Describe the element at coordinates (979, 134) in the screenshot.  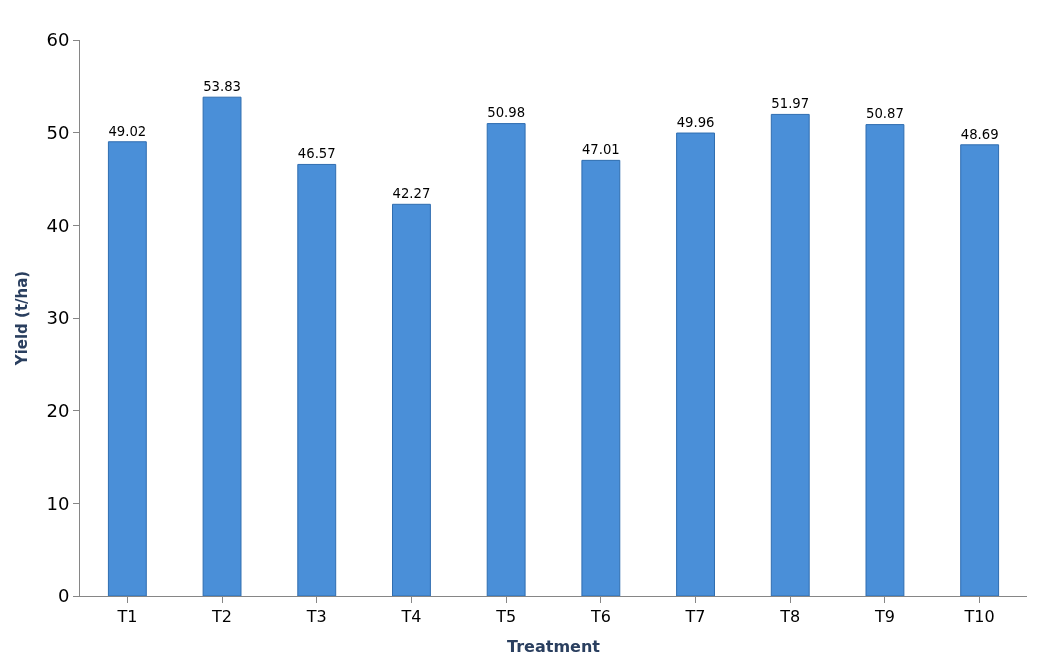
I see `data-label: 48.69` at that location.